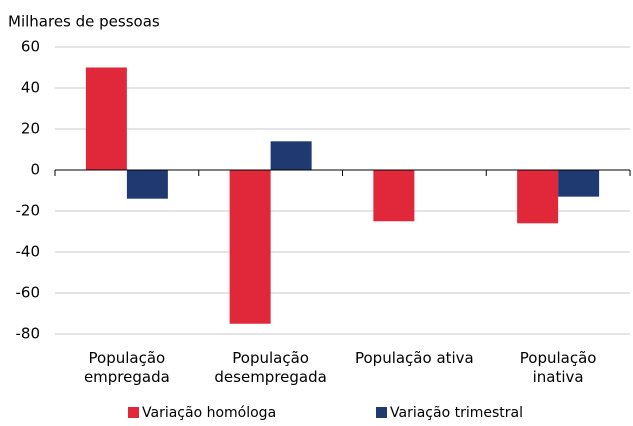 Image resolution: width=633 pixels, height=426 pixels. Describe the element at coordinates (30, 129) in the screenshot. I see `y-tick-label: 20` at that location.